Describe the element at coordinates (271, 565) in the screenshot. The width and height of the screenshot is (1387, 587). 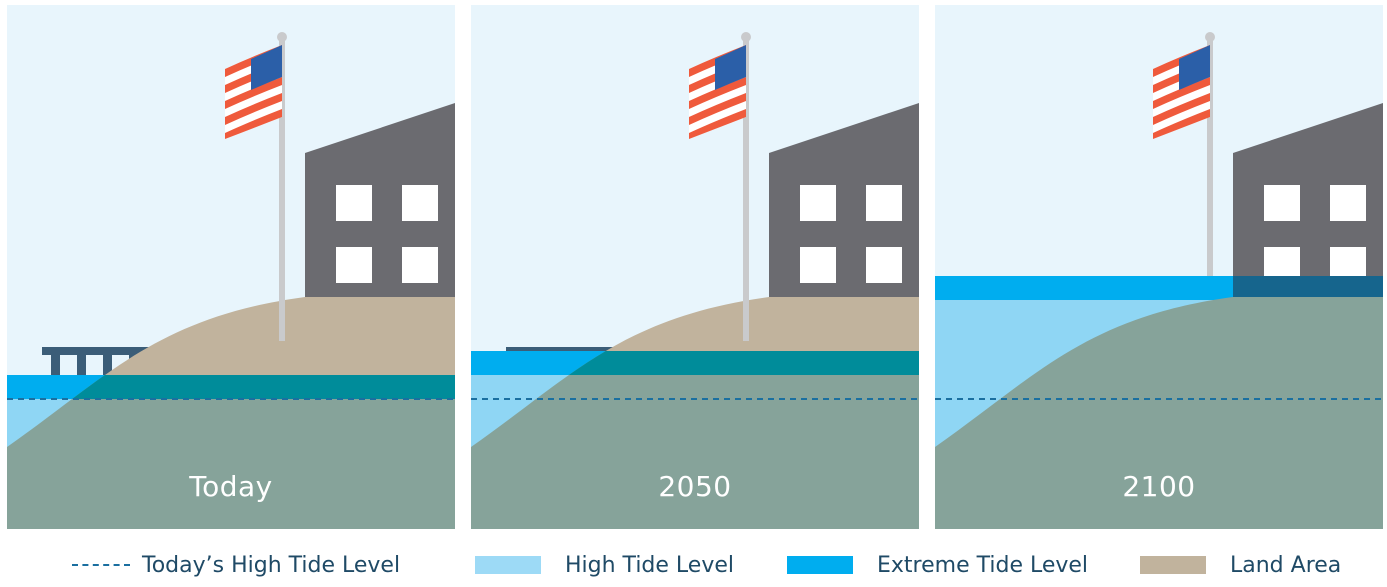
I see `legend-label: Today’s High Tide Level` at that location.